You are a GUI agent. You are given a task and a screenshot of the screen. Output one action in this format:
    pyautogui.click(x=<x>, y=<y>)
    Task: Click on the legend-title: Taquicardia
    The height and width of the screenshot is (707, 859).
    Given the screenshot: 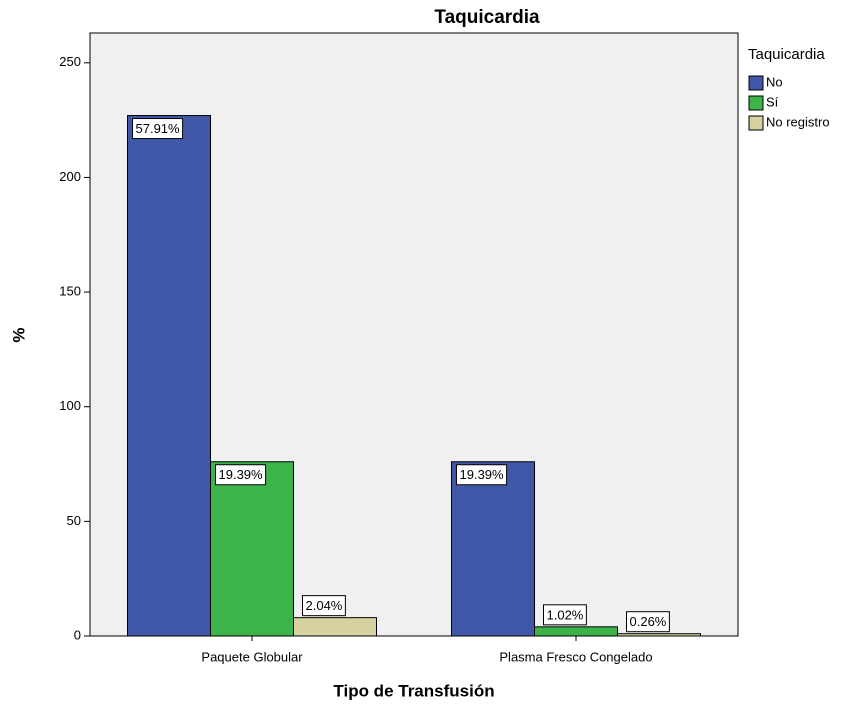 What is the action you would take?
    pyautogui.click(x=786, y=54)
    